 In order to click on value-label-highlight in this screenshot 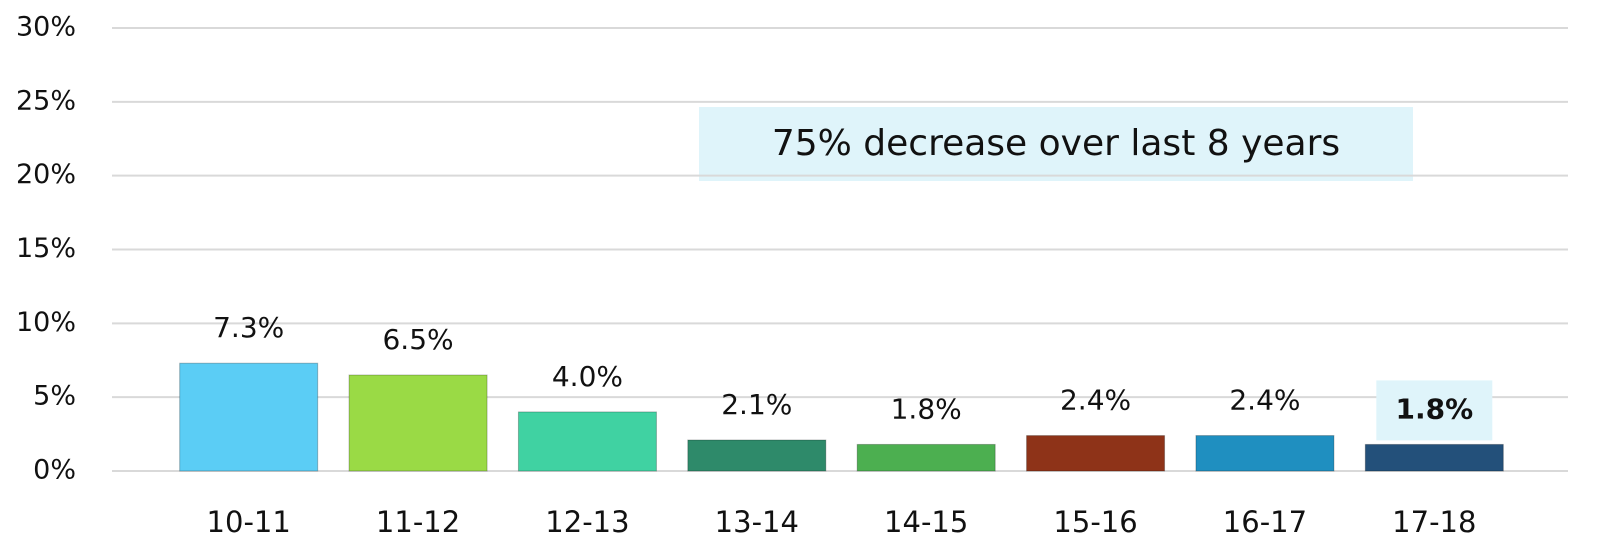, I will do `click(1434, 410)`.